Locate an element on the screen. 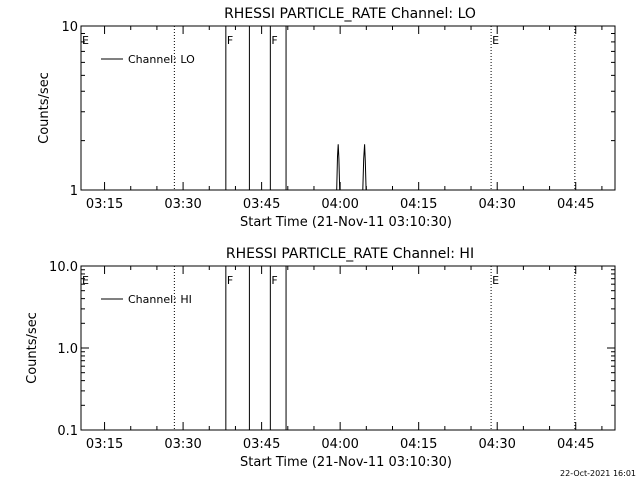  y-tick-label: 1 is located at coordinates (74, 191).